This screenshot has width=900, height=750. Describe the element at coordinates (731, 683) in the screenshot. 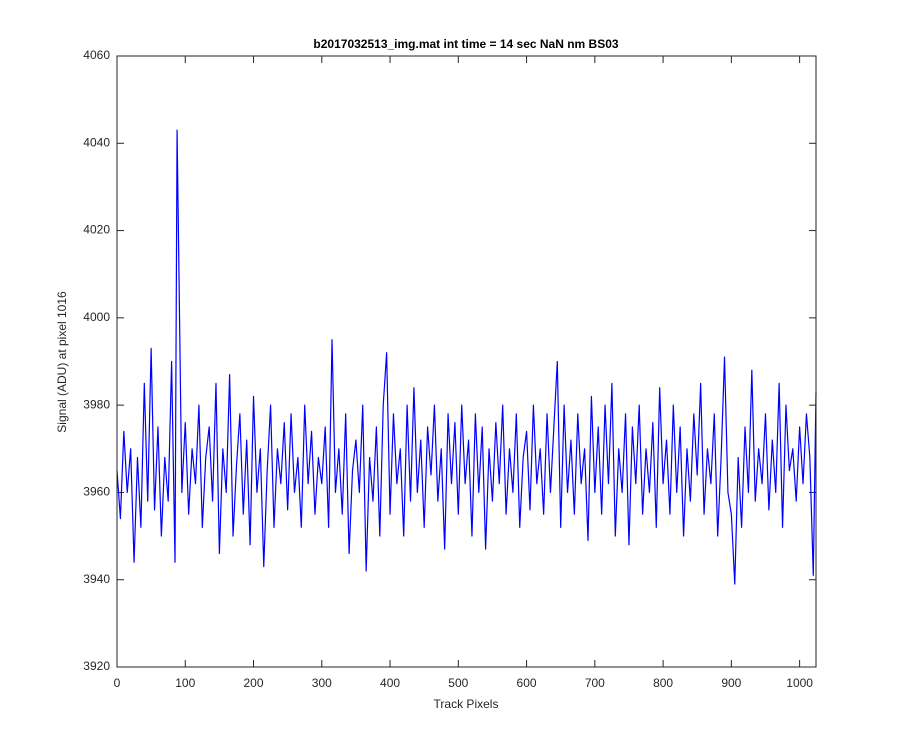

I see `x-tick-label: 900` at that location.